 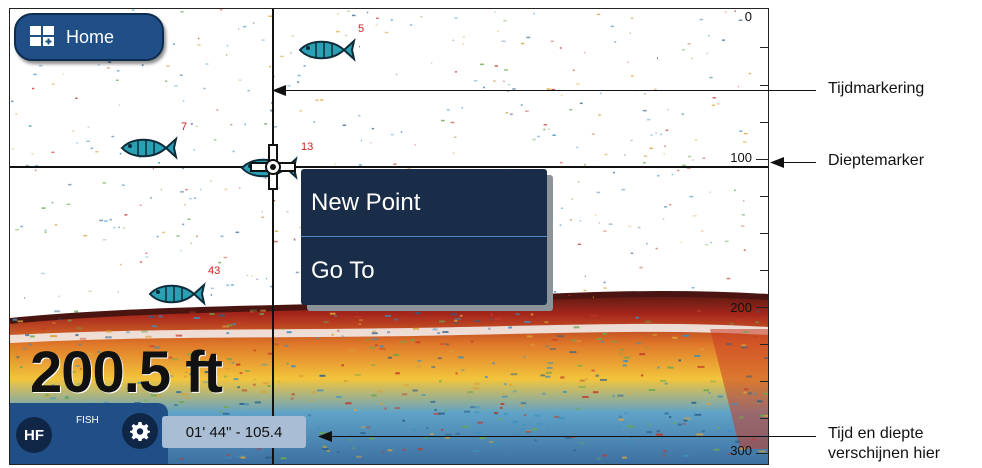 I want to click on depth-label-0: 0, so click(x=748, y=16).